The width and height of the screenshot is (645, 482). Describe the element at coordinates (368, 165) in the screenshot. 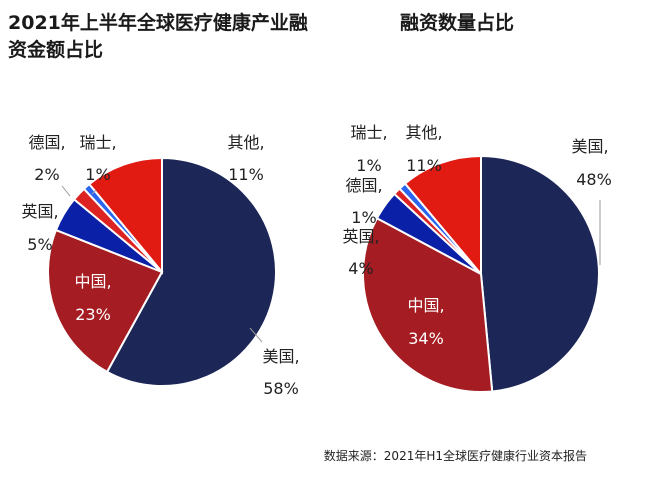

I see `slice-value-label-2-5: 1%` at that location.